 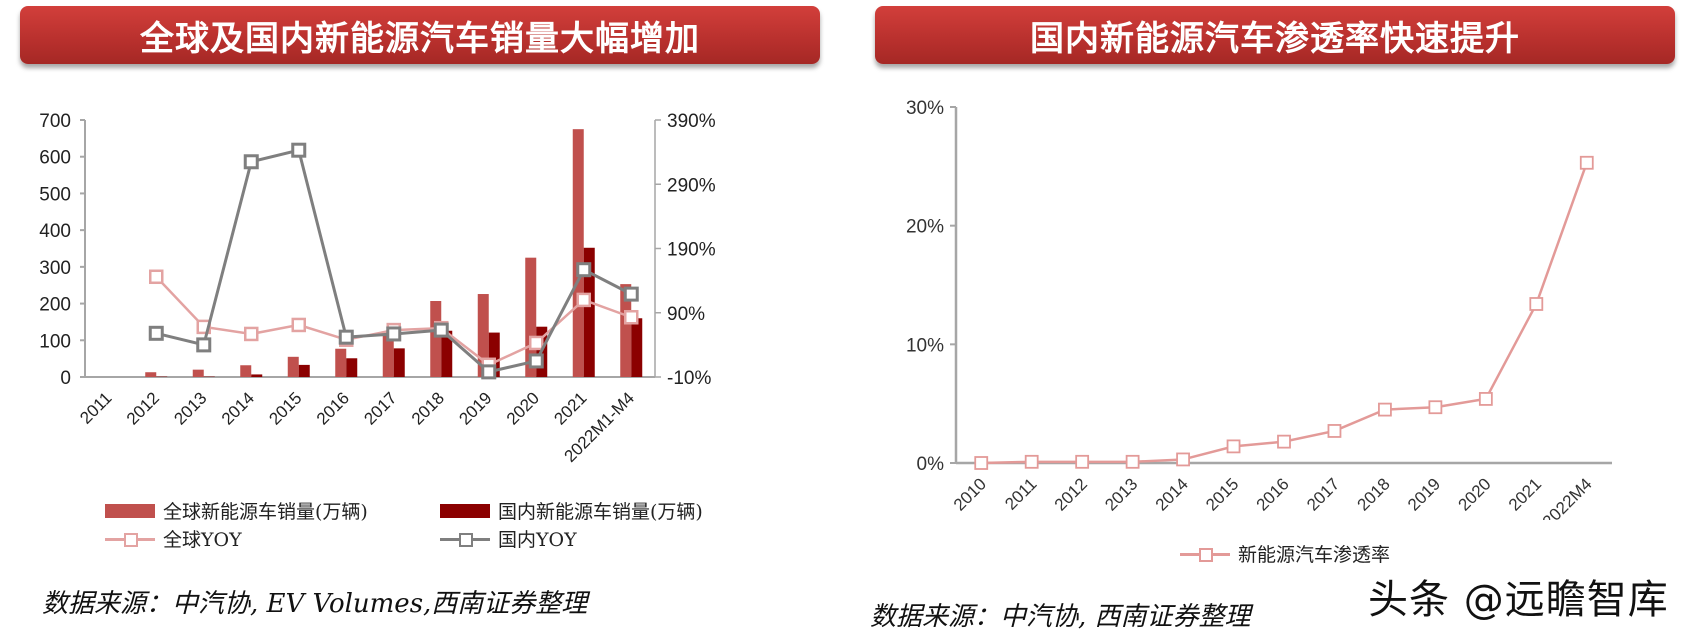 I want to click on legend-global-yoy: 全球YOY, so click(x=173, y=538).